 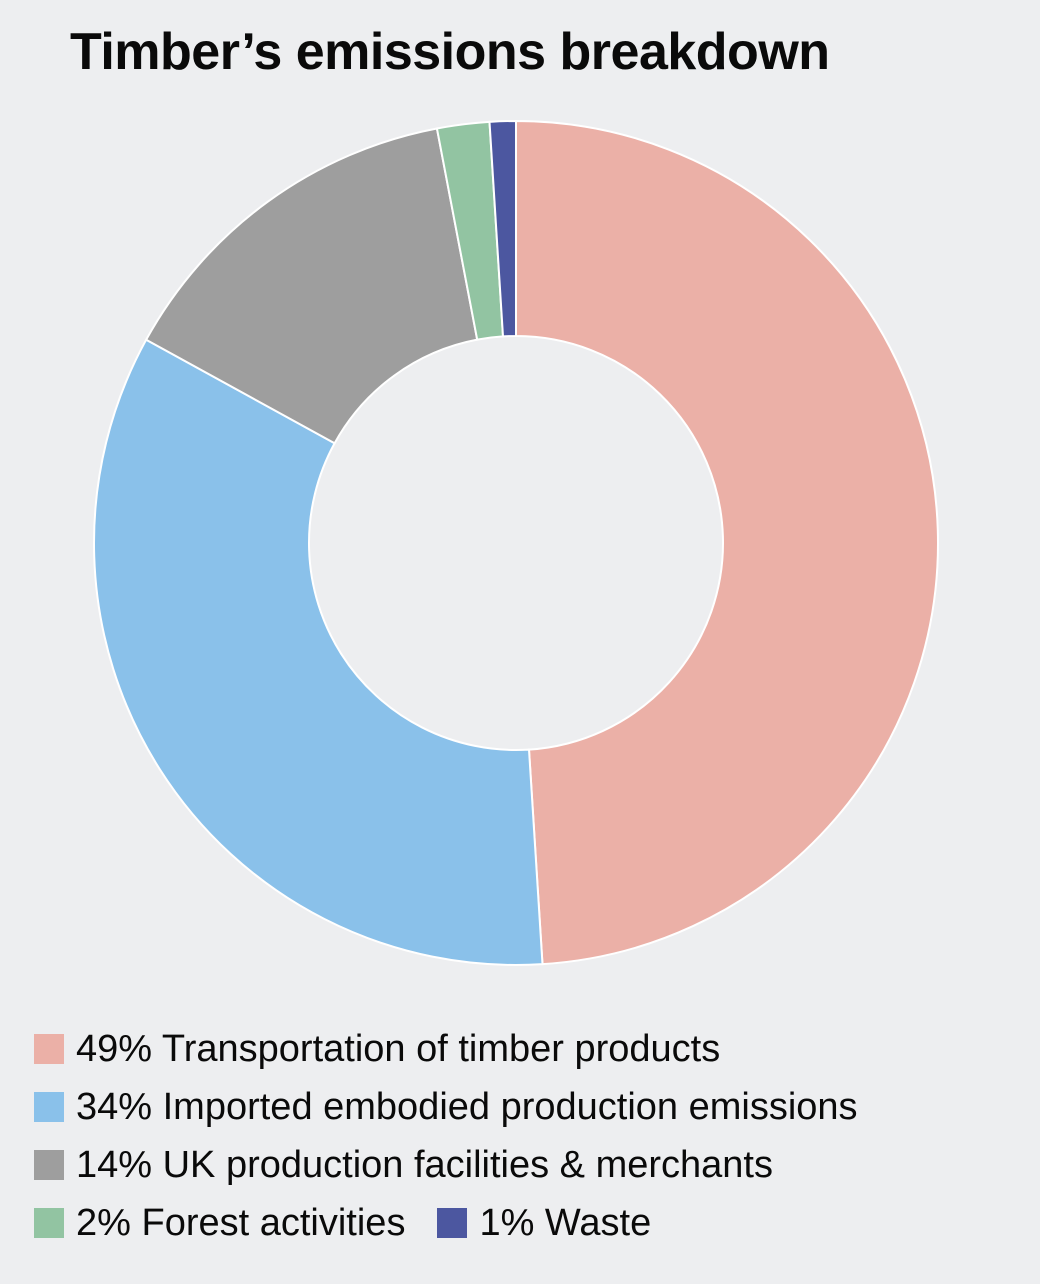 What do you see at coordinates (49, 1107) in the screenshot?
I see `legend-swatch-imported` at bounding box center [49, 1107].